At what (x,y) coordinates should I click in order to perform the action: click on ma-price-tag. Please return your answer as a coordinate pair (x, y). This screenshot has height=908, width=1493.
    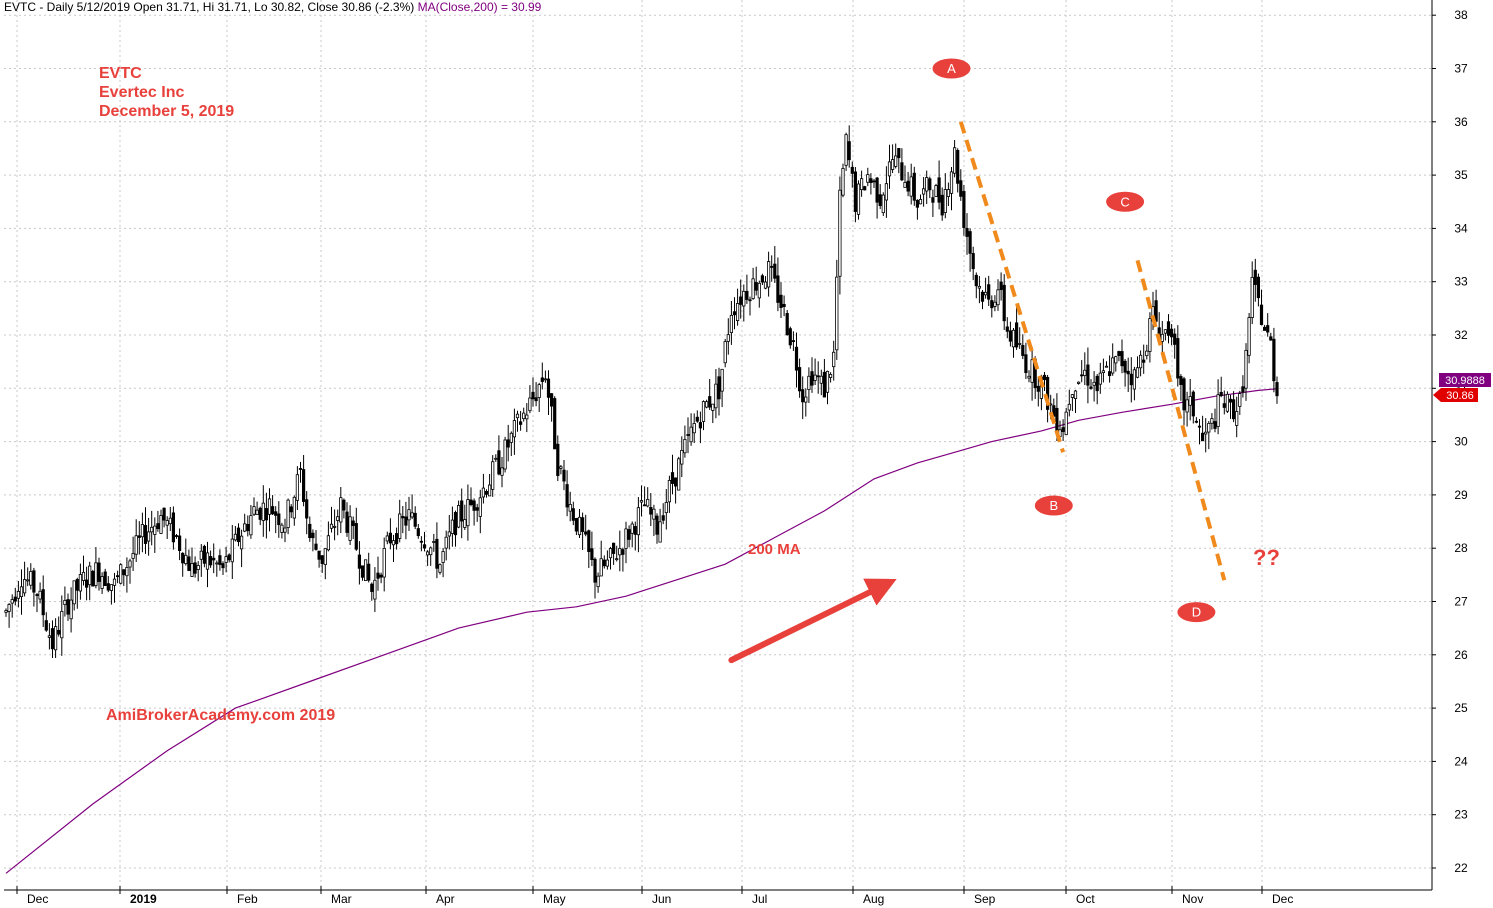
    Looking at the image, I should click on (1465, 380).